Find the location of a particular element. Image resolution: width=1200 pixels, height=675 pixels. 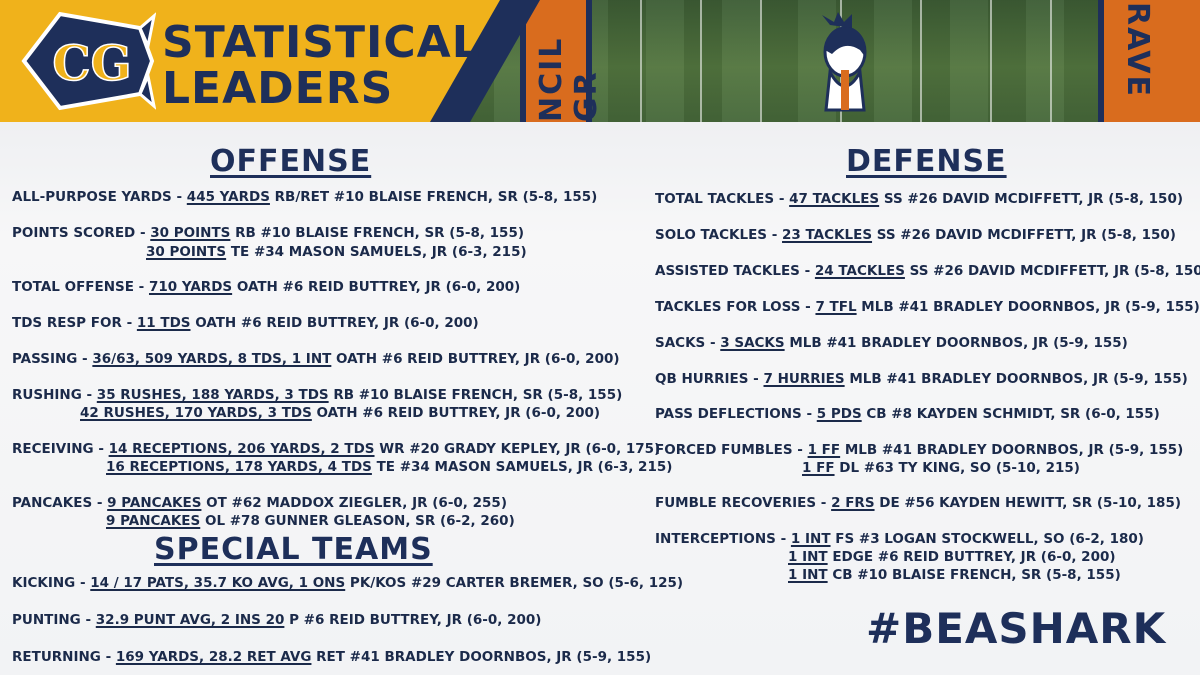

stat-label: RECEIVING - is located at coordinates (60, 449).